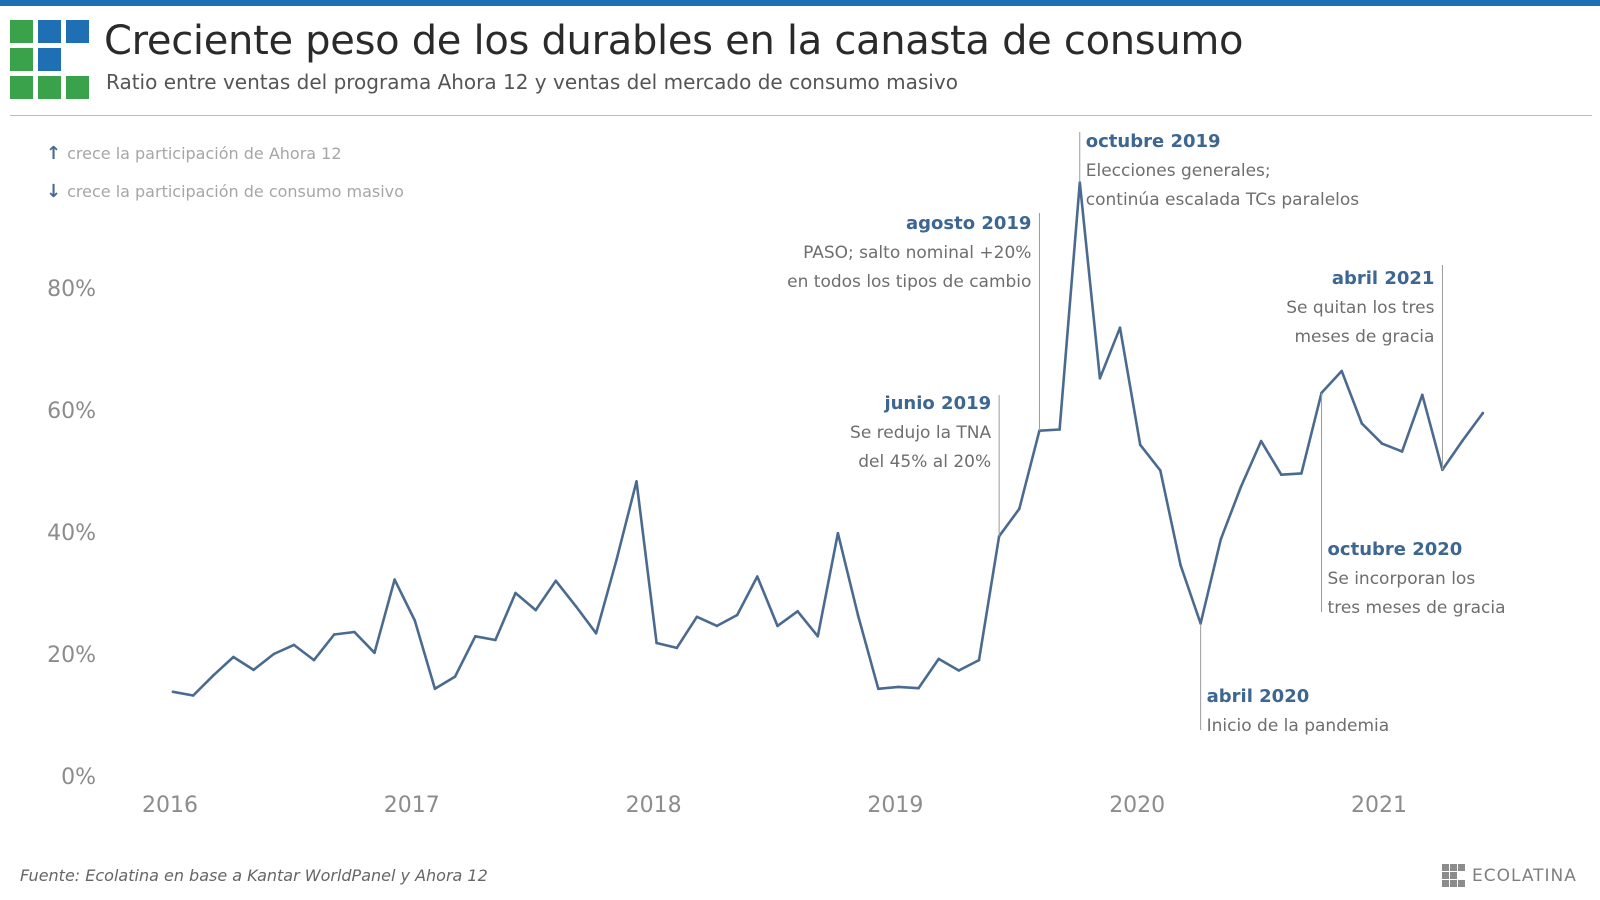 The width and height of the screenshot is (1600, 900). Describe the element at coordinates (71, 289) in the screenshot. I see `y-tick-label: 80%` at that location.